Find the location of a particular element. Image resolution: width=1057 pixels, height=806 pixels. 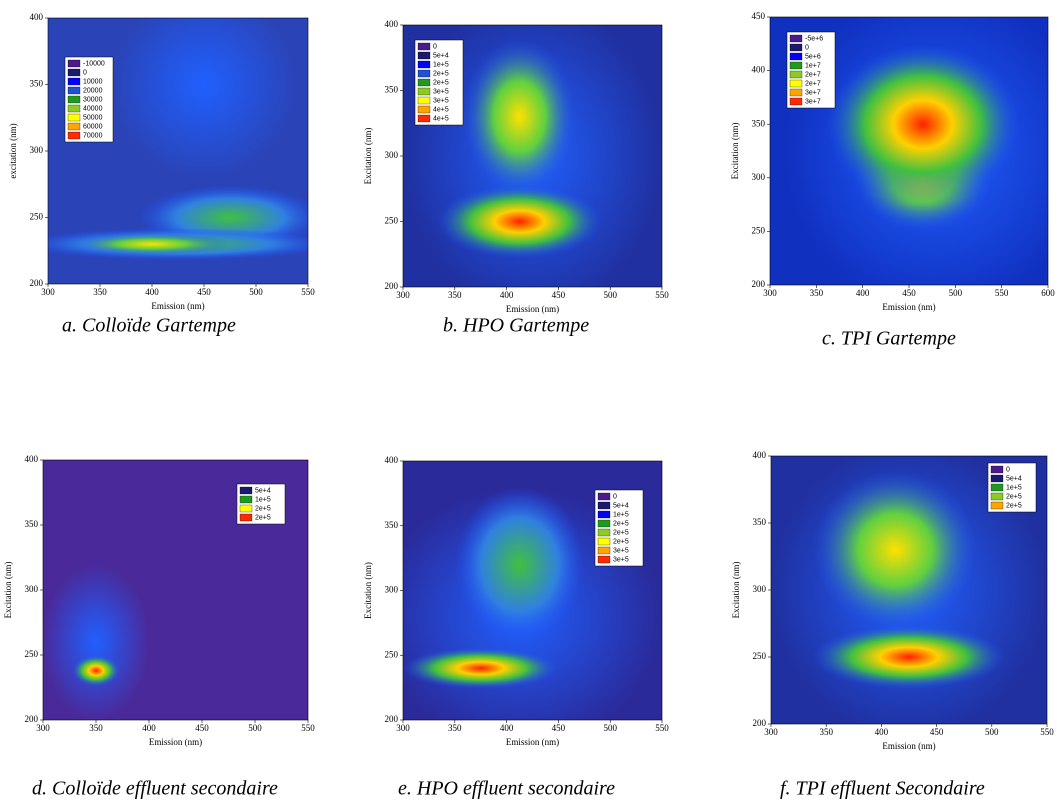

plot-area is located at coordinates (178, 151).